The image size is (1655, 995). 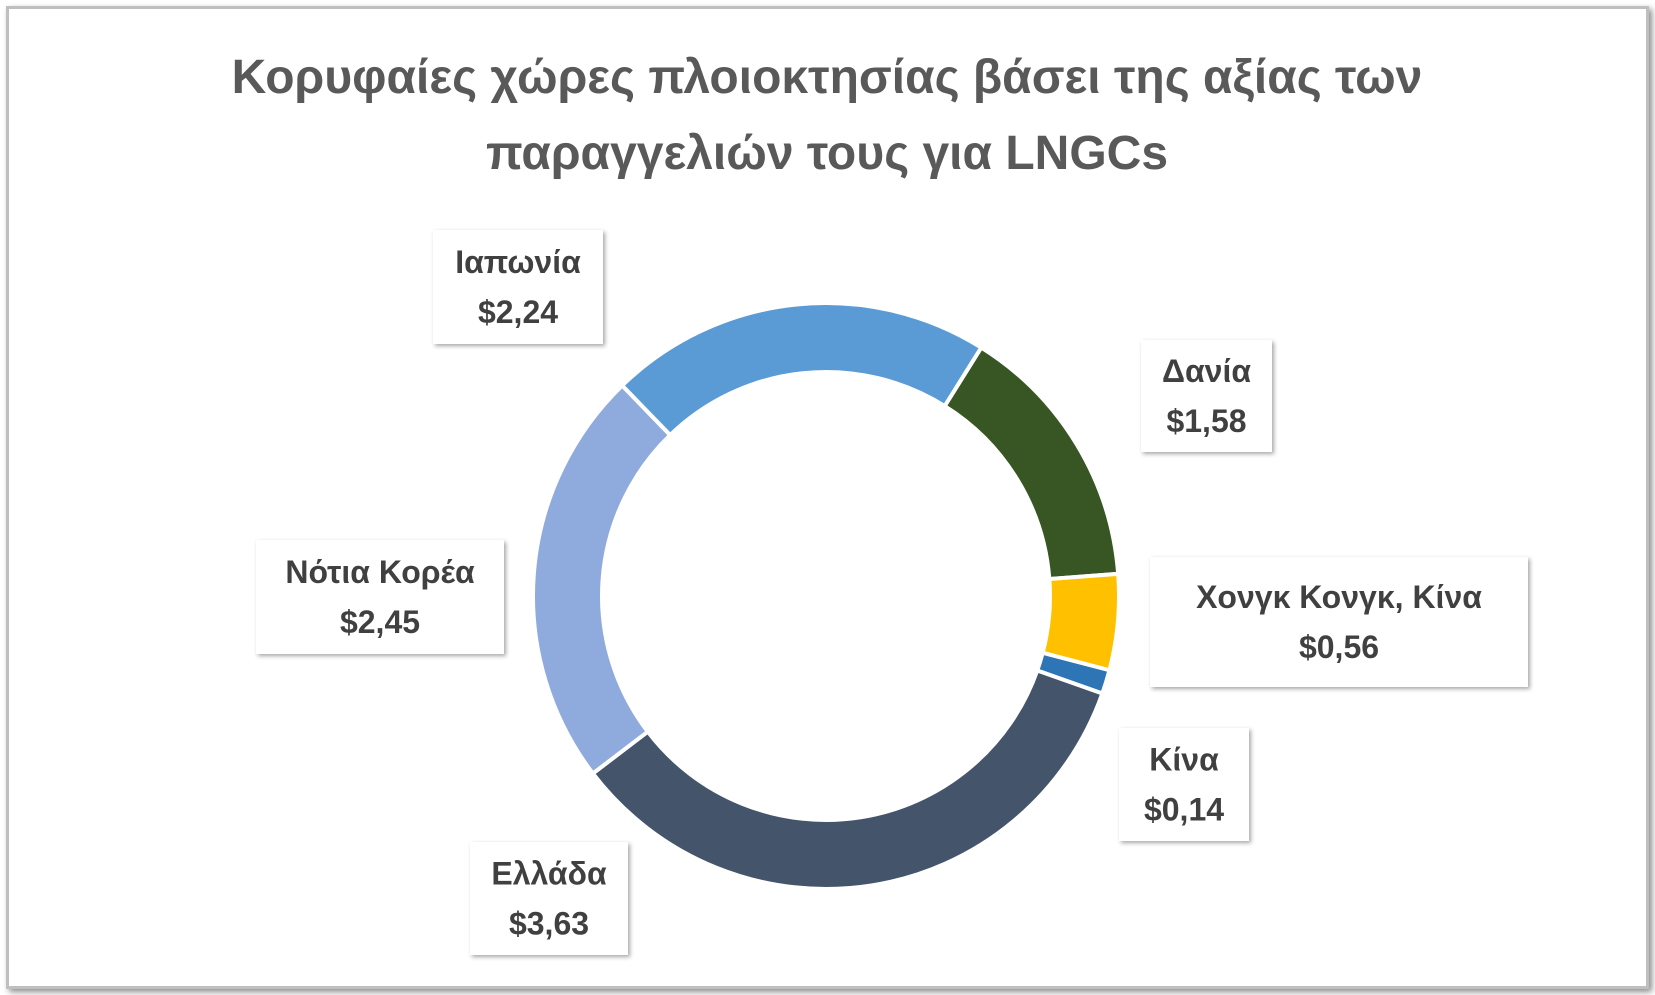 What do you see at coordinates (549, 874) in the screenshot?
I see `category-label: Ελλάδα` at bounding box center [549, 874].